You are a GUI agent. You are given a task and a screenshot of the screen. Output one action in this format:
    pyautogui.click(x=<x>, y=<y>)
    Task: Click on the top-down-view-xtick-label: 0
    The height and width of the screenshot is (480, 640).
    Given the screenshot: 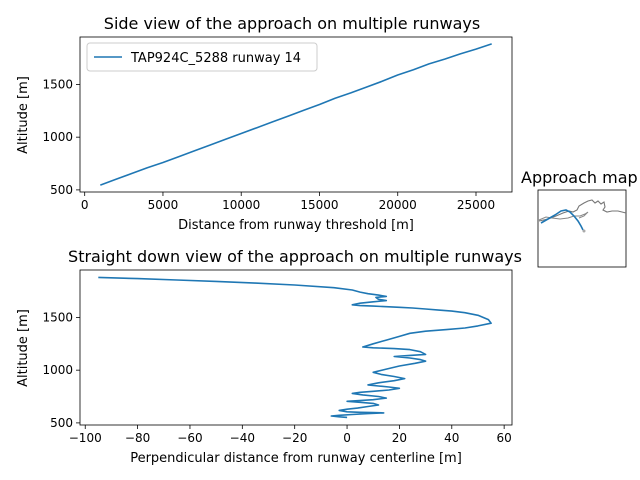 What is the action you would take?
    pyautogui.click(x=347, y=438)
    